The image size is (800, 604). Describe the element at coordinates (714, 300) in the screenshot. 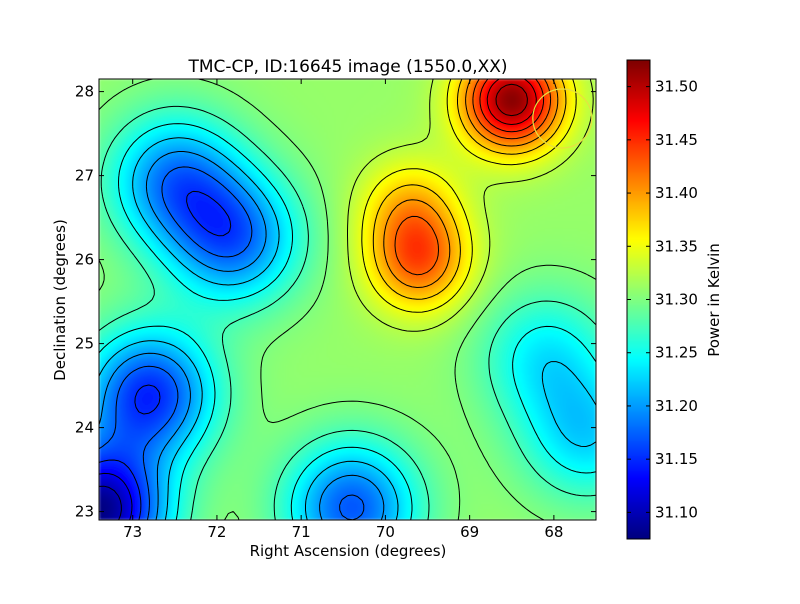

I see `colorbar-label: Power in Kelvin` at that location.